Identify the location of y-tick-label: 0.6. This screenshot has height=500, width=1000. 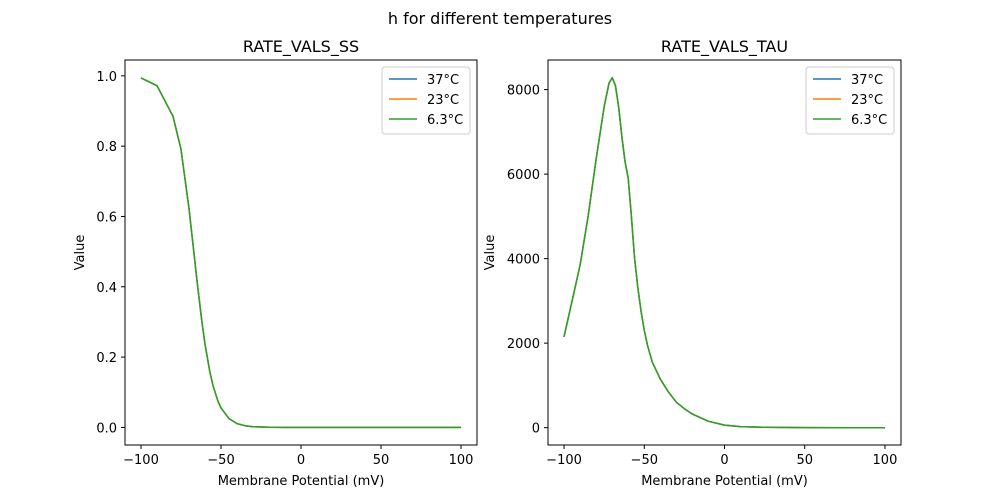
(106, 217).